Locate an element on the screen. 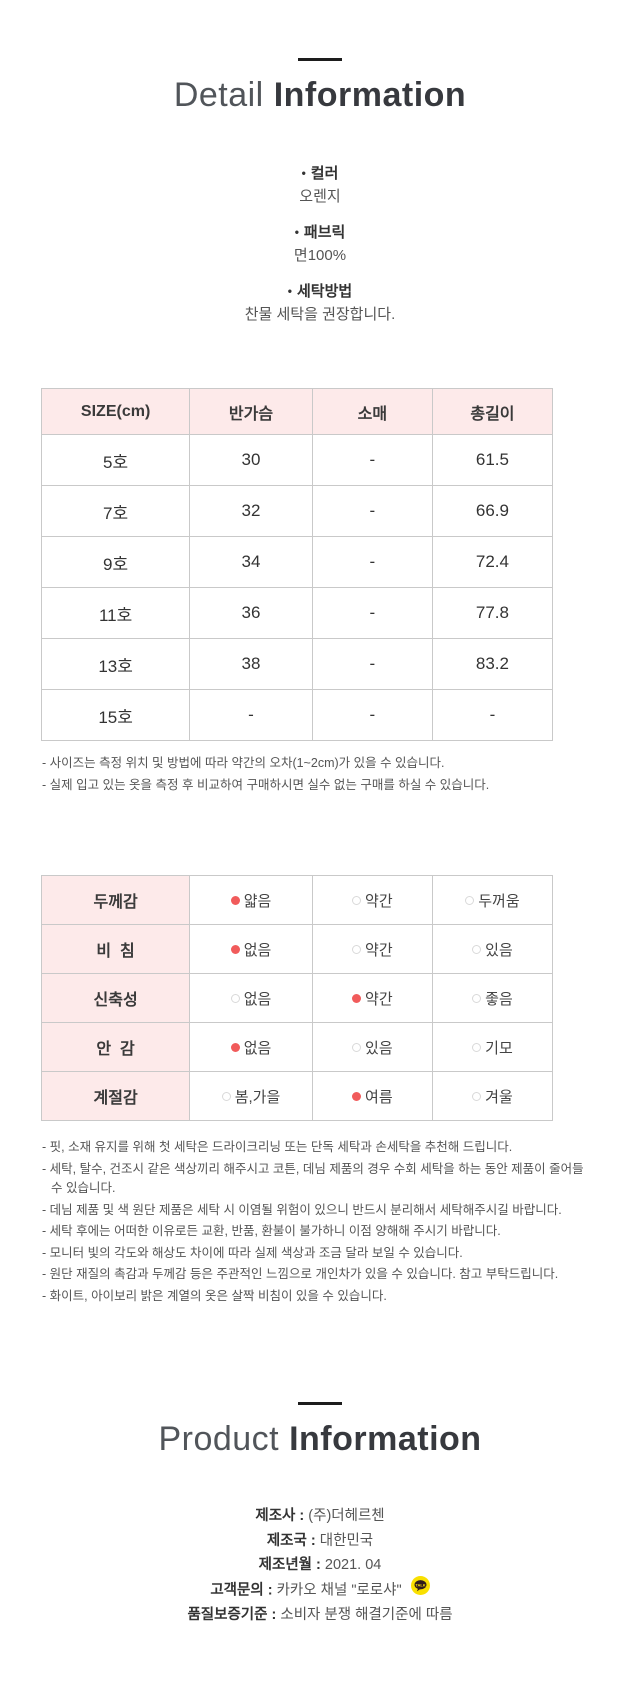  field-label: 제조년월 : is located at coordinates (289, 1565).